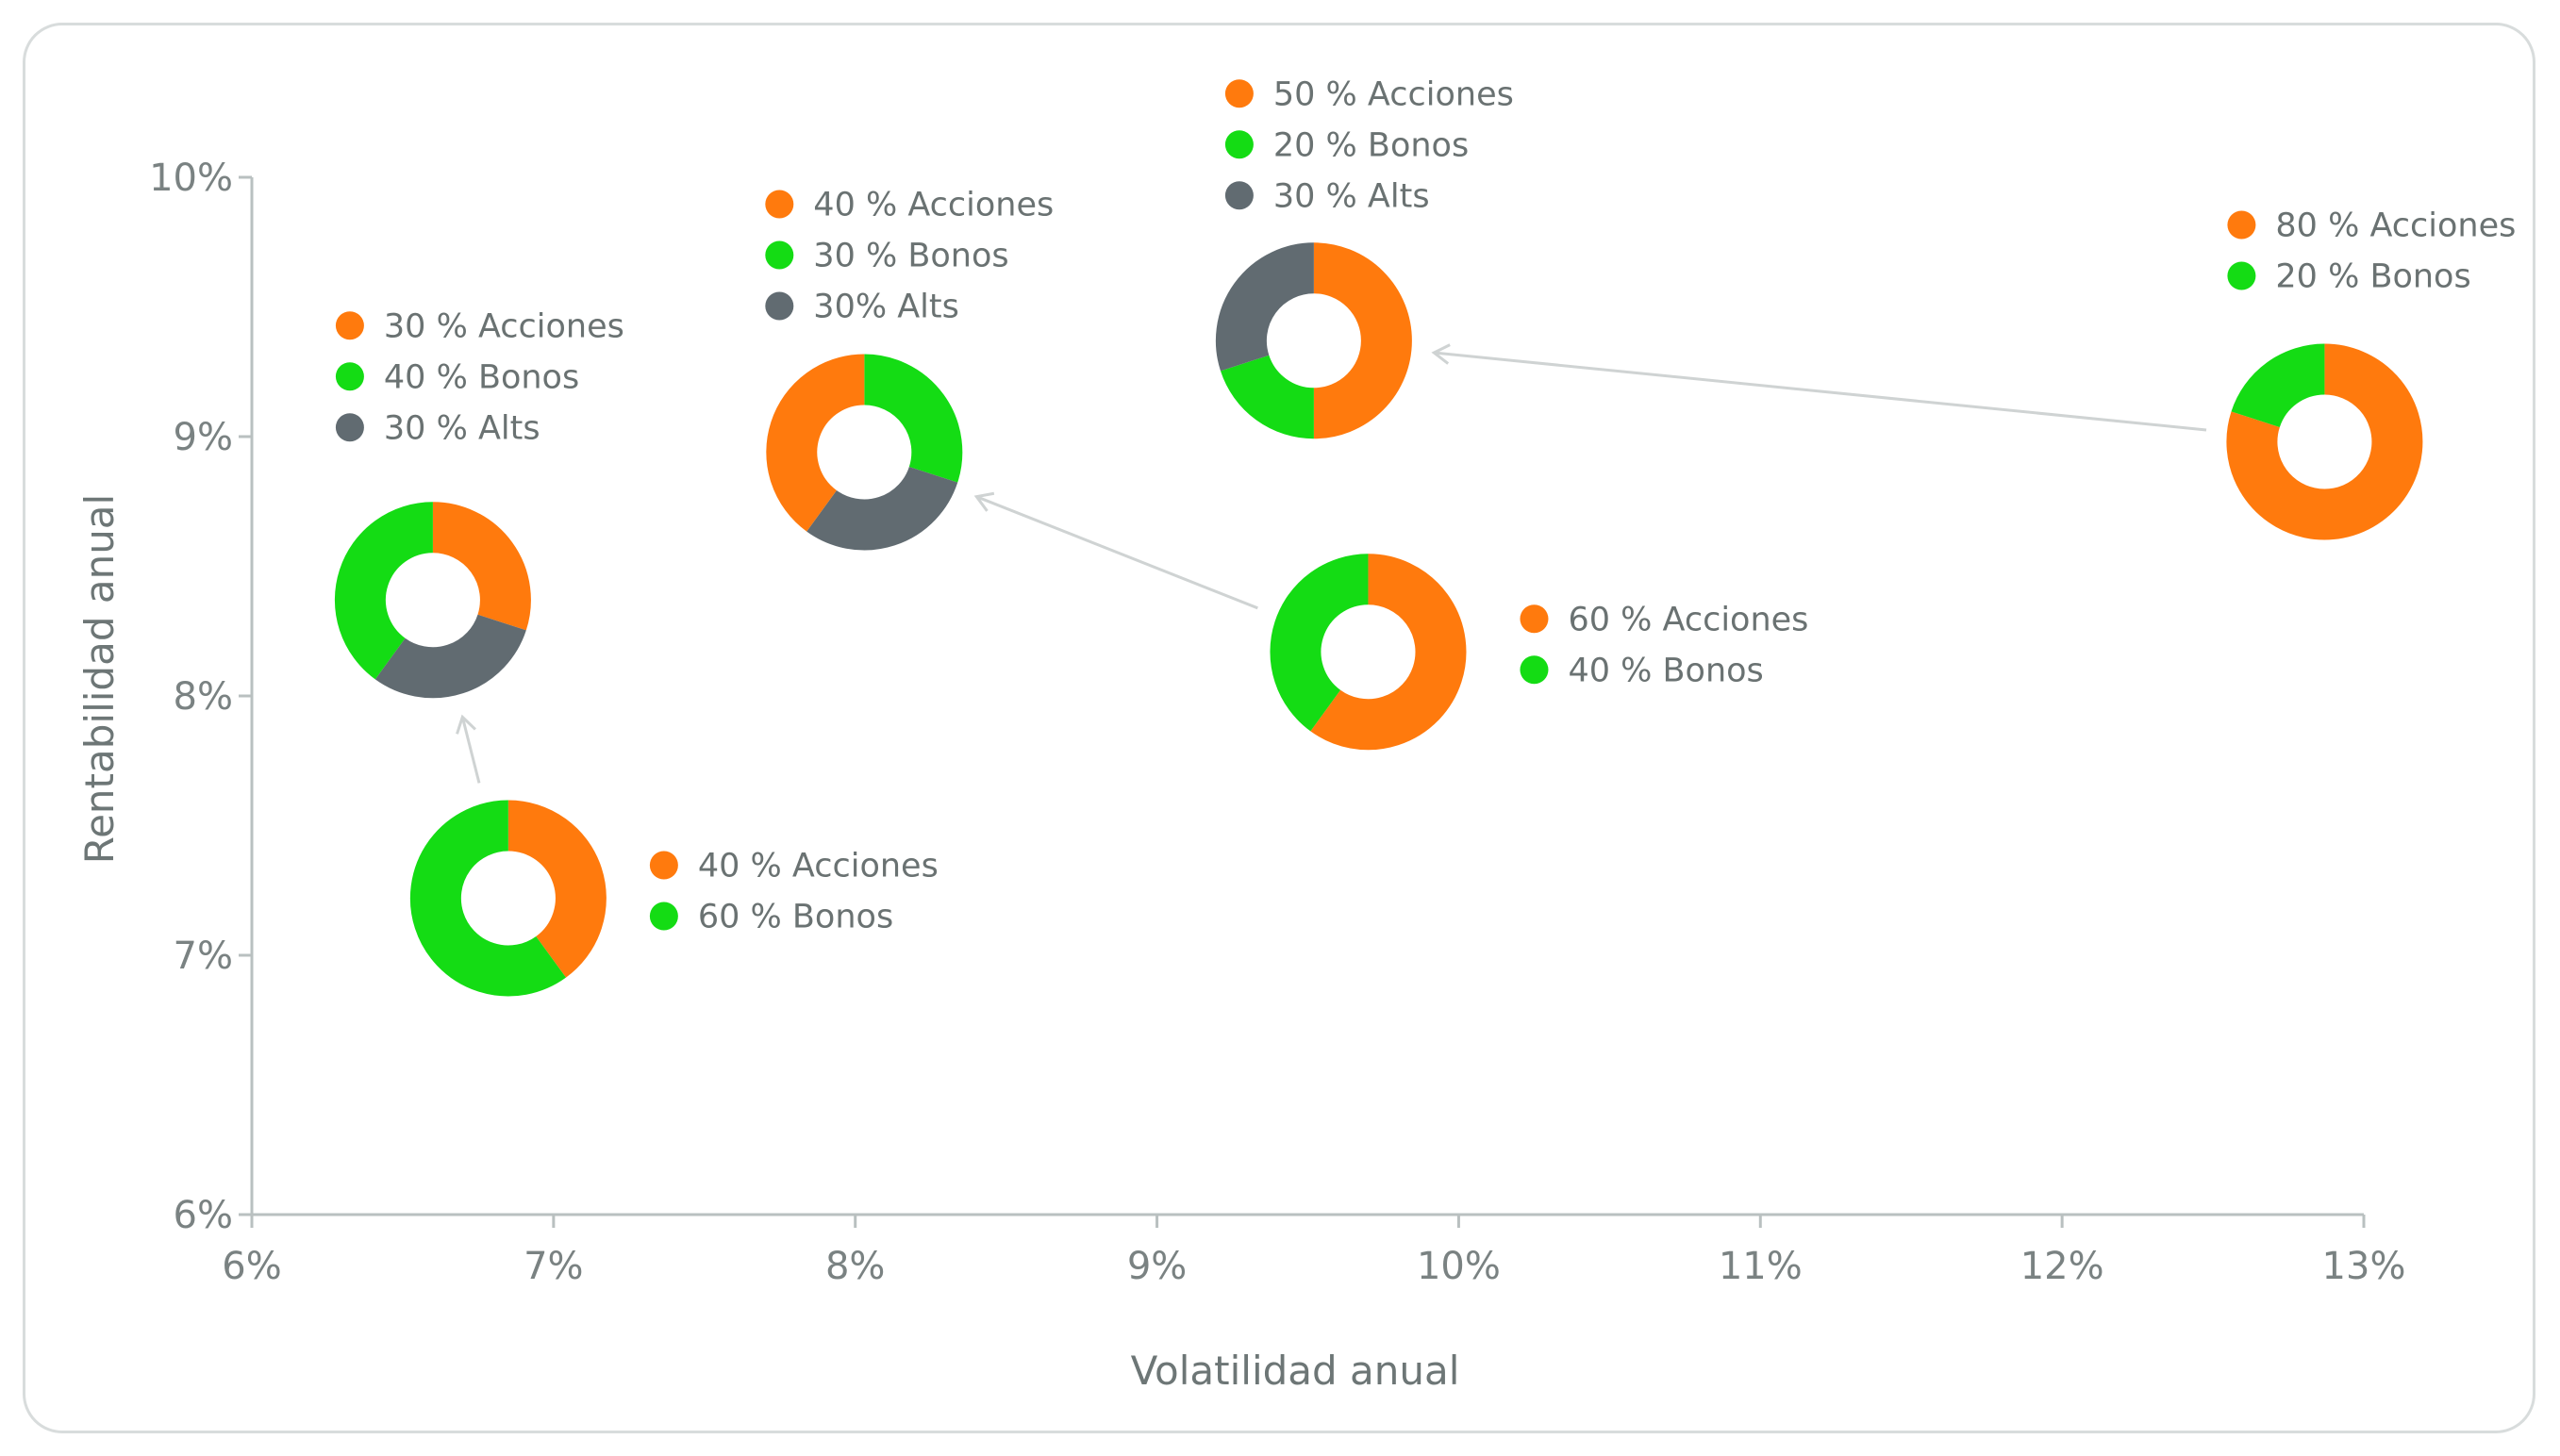 The image size is (2560, 1456). What do you see at coordinates (2371, 251) in the screenshot?
I see `legend-p80-20: 80 % Acciones 20 % Bonos` at bounding box center [2371, 251].